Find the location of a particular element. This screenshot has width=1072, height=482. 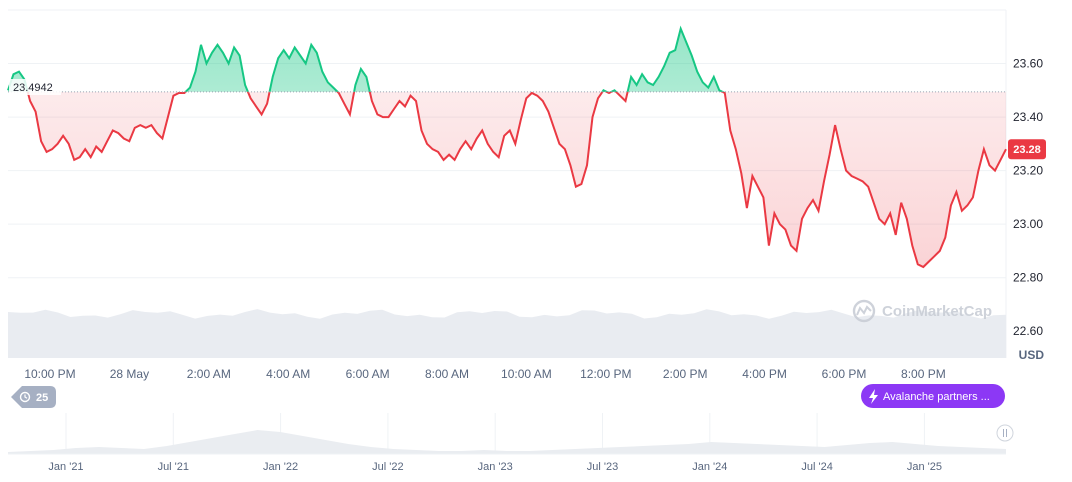

current-price-value: 23.28 is located at coordinates (1027, 150).